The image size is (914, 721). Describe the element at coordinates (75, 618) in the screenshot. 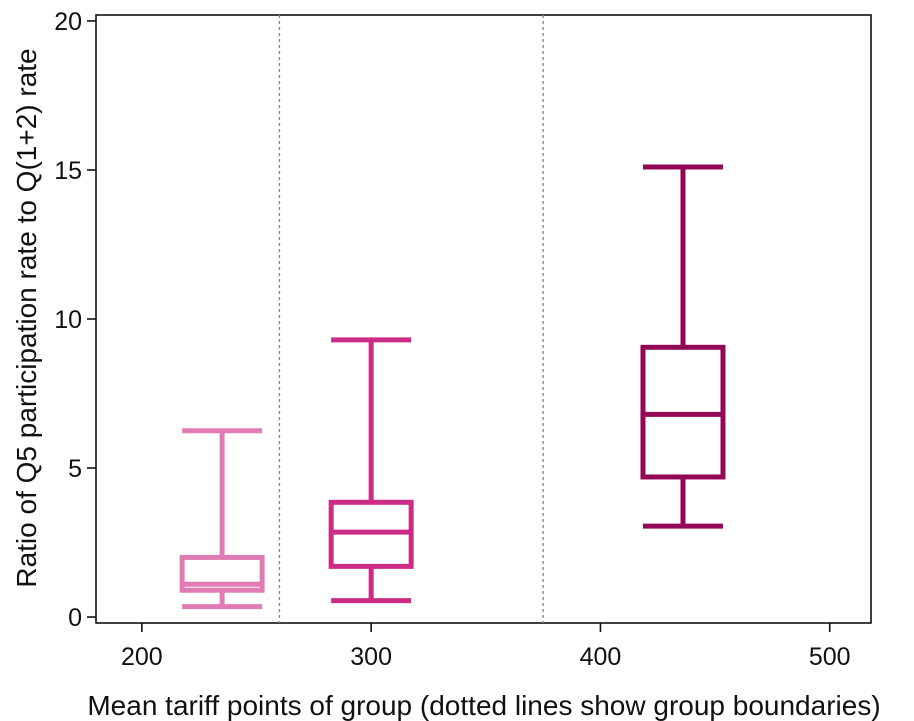

I see `y-tick-label: 0` at that location.